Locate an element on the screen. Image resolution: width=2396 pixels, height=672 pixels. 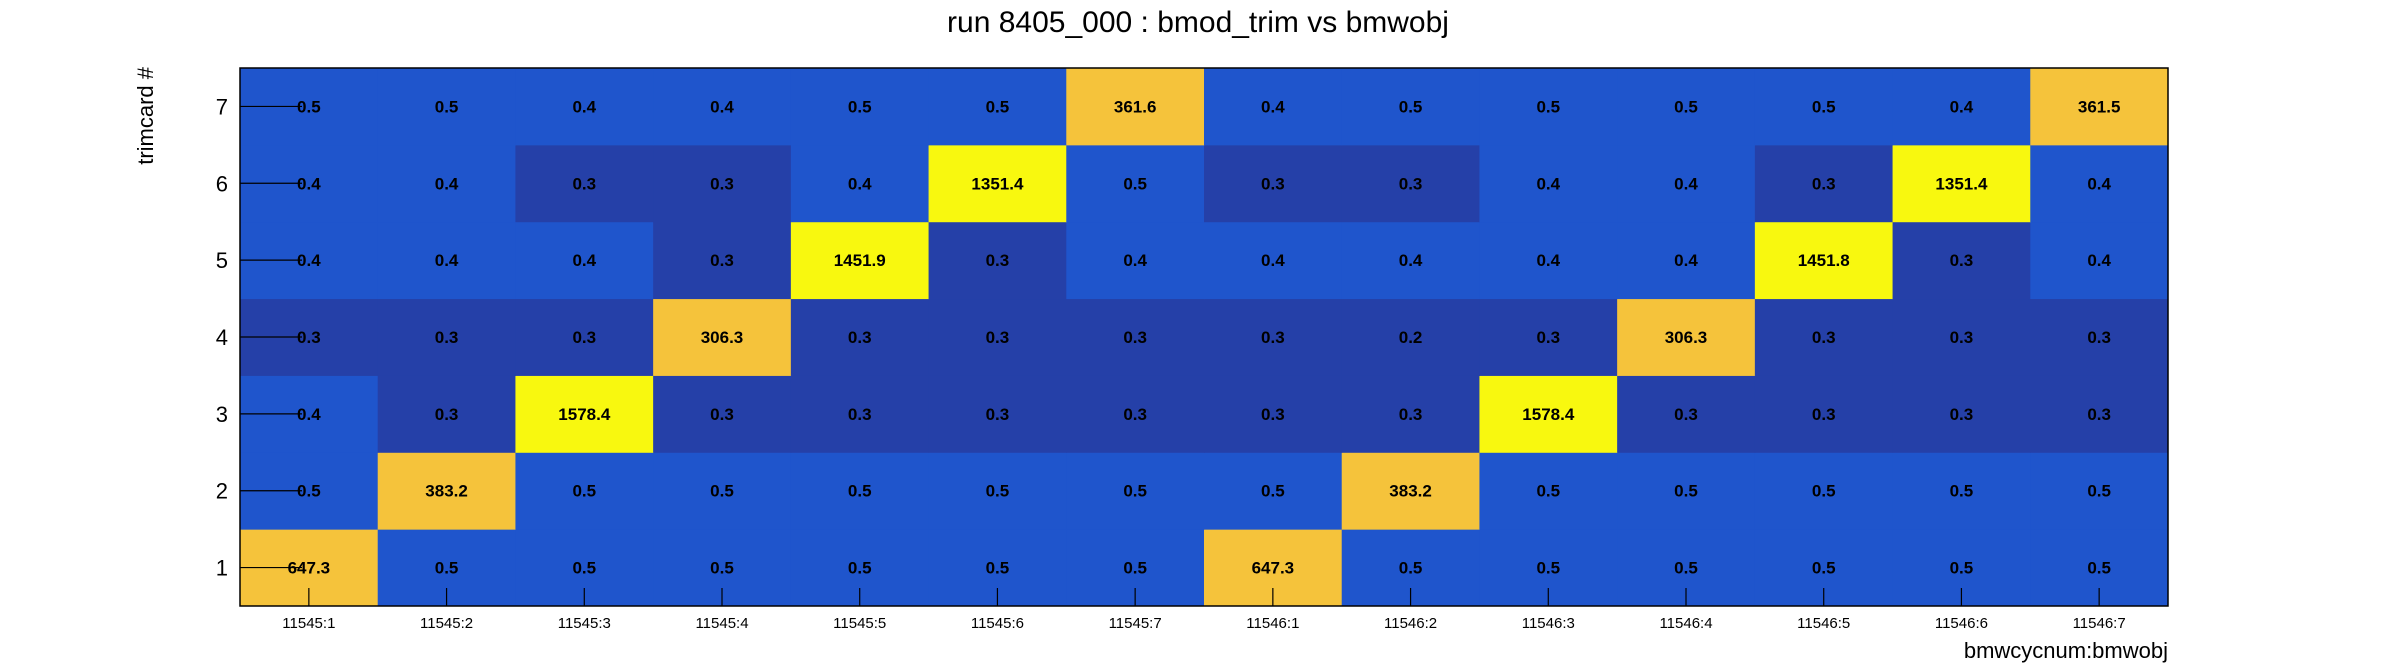
x-tick-label: 11545:6 is located at coordinates (997, 623).